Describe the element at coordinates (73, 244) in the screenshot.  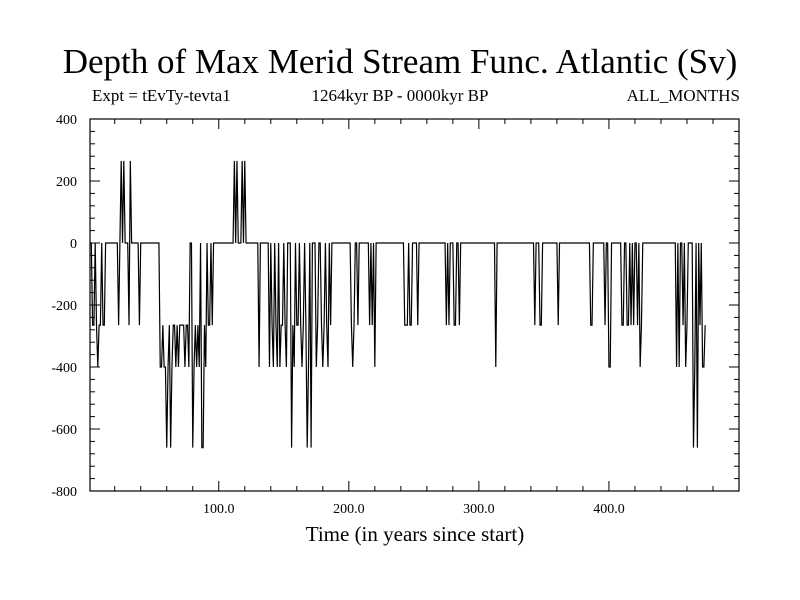
I see `y-tick-label: 0` at that location.